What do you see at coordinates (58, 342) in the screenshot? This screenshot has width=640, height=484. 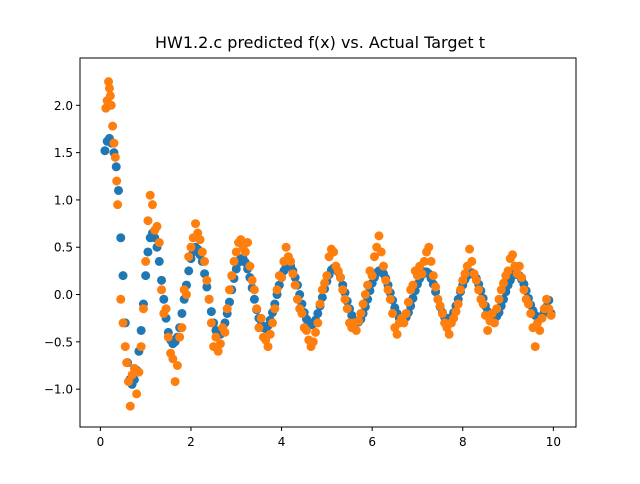 I see `y-tick-label: −0.5` at bounding box center [58, 342].